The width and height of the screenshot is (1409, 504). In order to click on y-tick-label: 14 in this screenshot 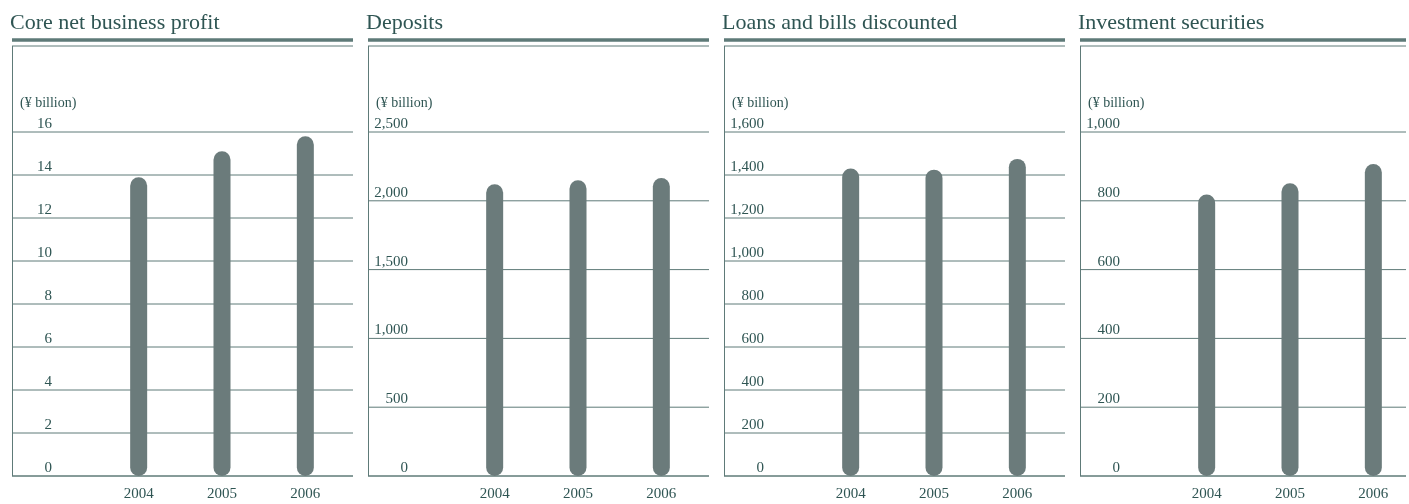, I will do `click(45, 166)`.